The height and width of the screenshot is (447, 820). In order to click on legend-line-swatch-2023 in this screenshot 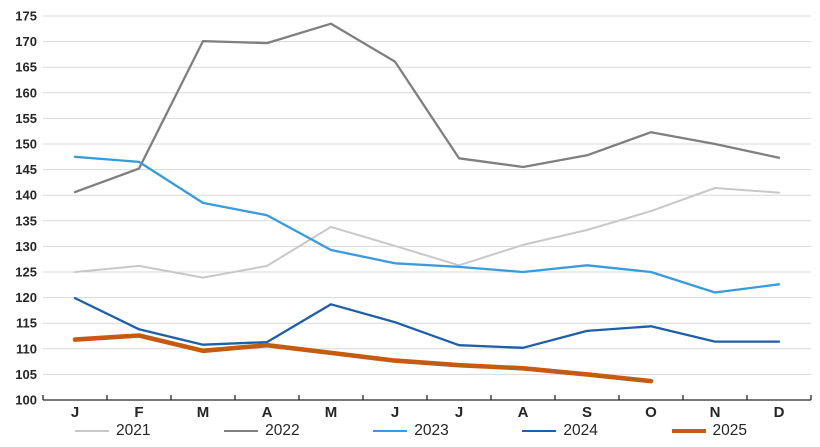, I will do `click(390, 430)`.